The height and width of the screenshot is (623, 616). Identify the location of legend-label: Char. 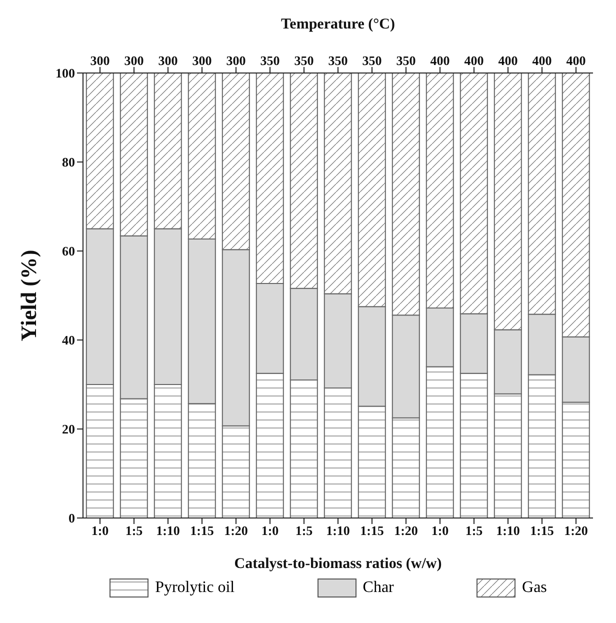
(378, 588).